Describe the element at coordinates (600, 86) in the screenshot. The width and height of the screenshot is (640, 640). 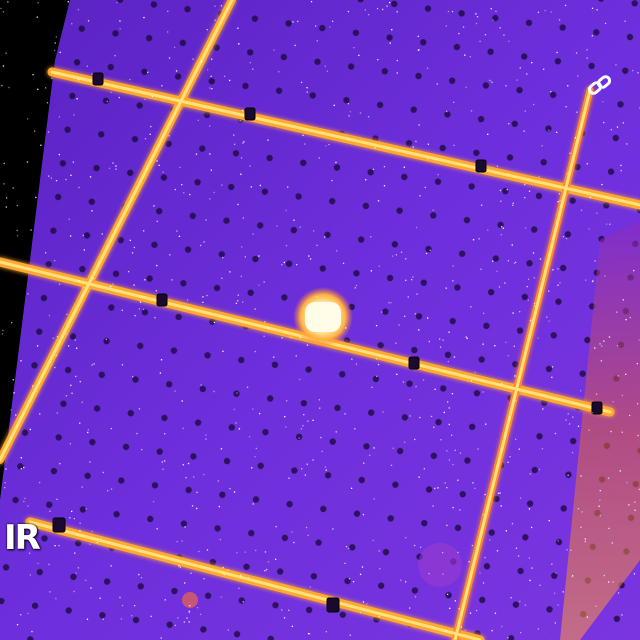
I see `link-icon` at that location.